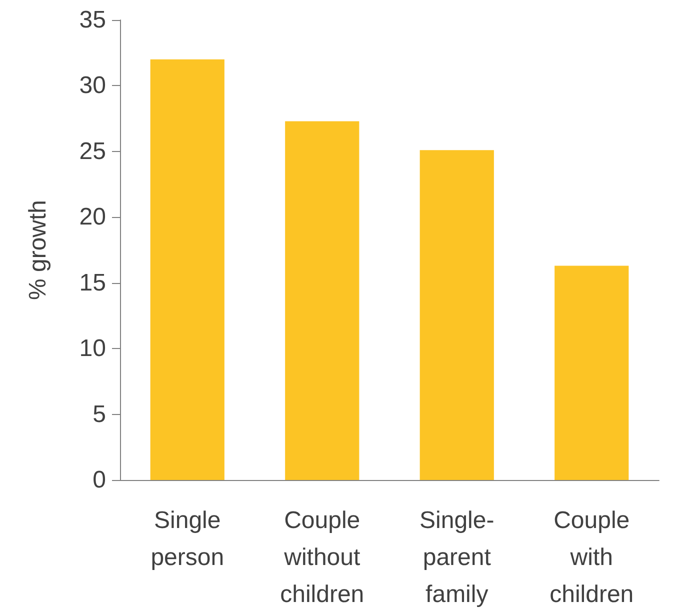 This screenshot has width=689, height=613. I want to click on y-tick-label: 15, so click(92, 282).